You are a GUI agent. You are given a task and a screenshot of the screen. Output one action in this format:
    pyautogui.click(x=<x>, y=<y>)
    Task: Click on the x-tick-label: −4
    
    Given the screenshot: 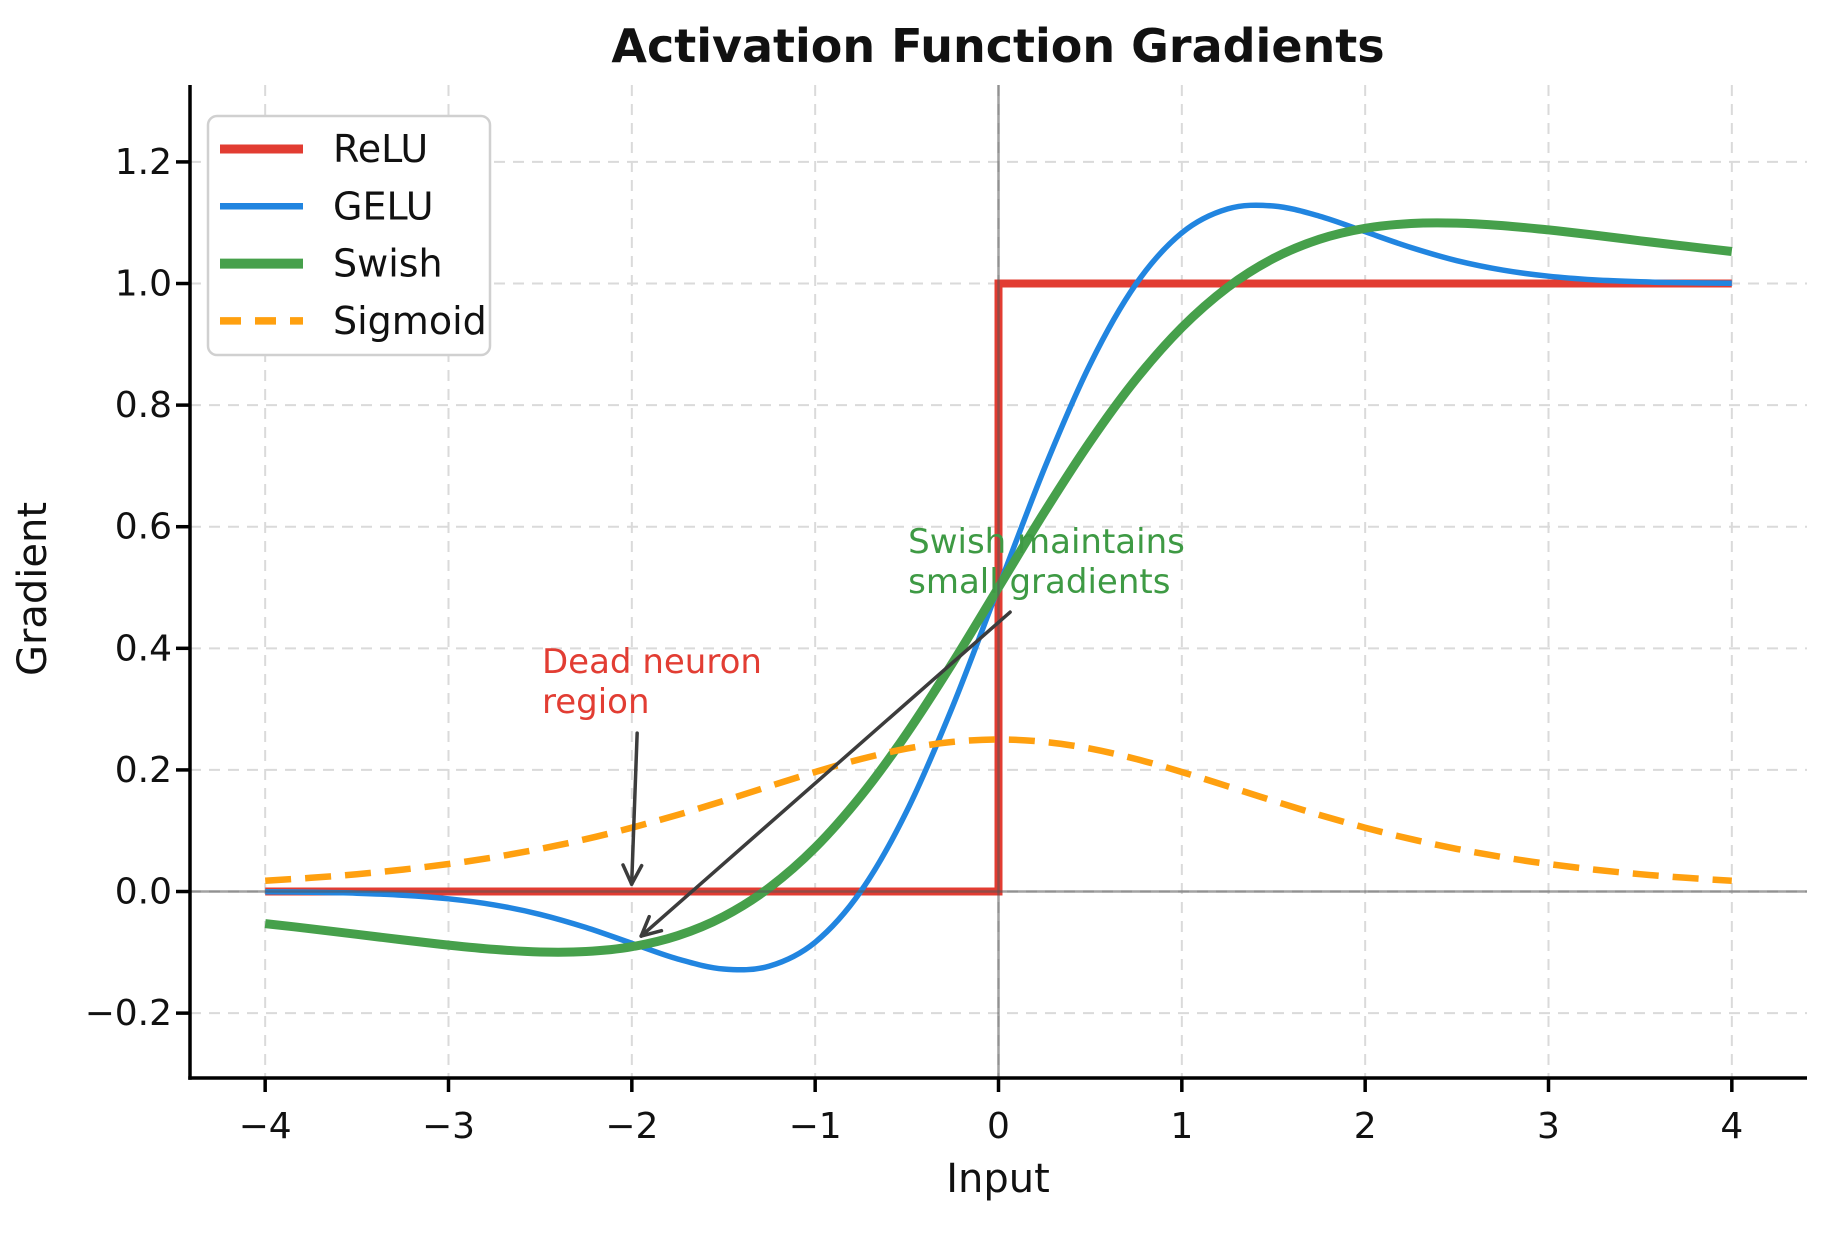 What is the action you would take?
    pyautogui.click(x=265, y=1126)
    